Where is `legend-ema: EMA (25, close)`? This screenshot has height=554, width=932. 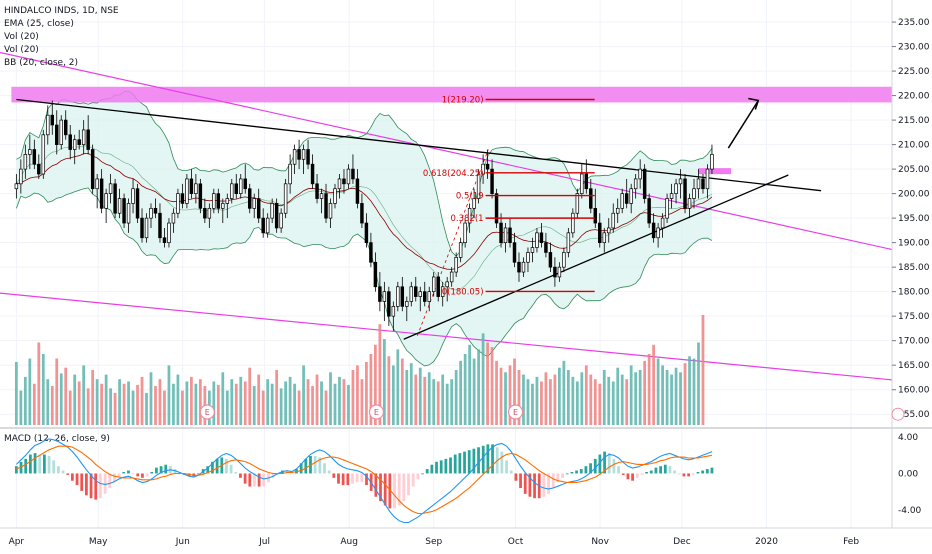
legend-ema: EMA (25, close) is located at coordinates (39, 24).